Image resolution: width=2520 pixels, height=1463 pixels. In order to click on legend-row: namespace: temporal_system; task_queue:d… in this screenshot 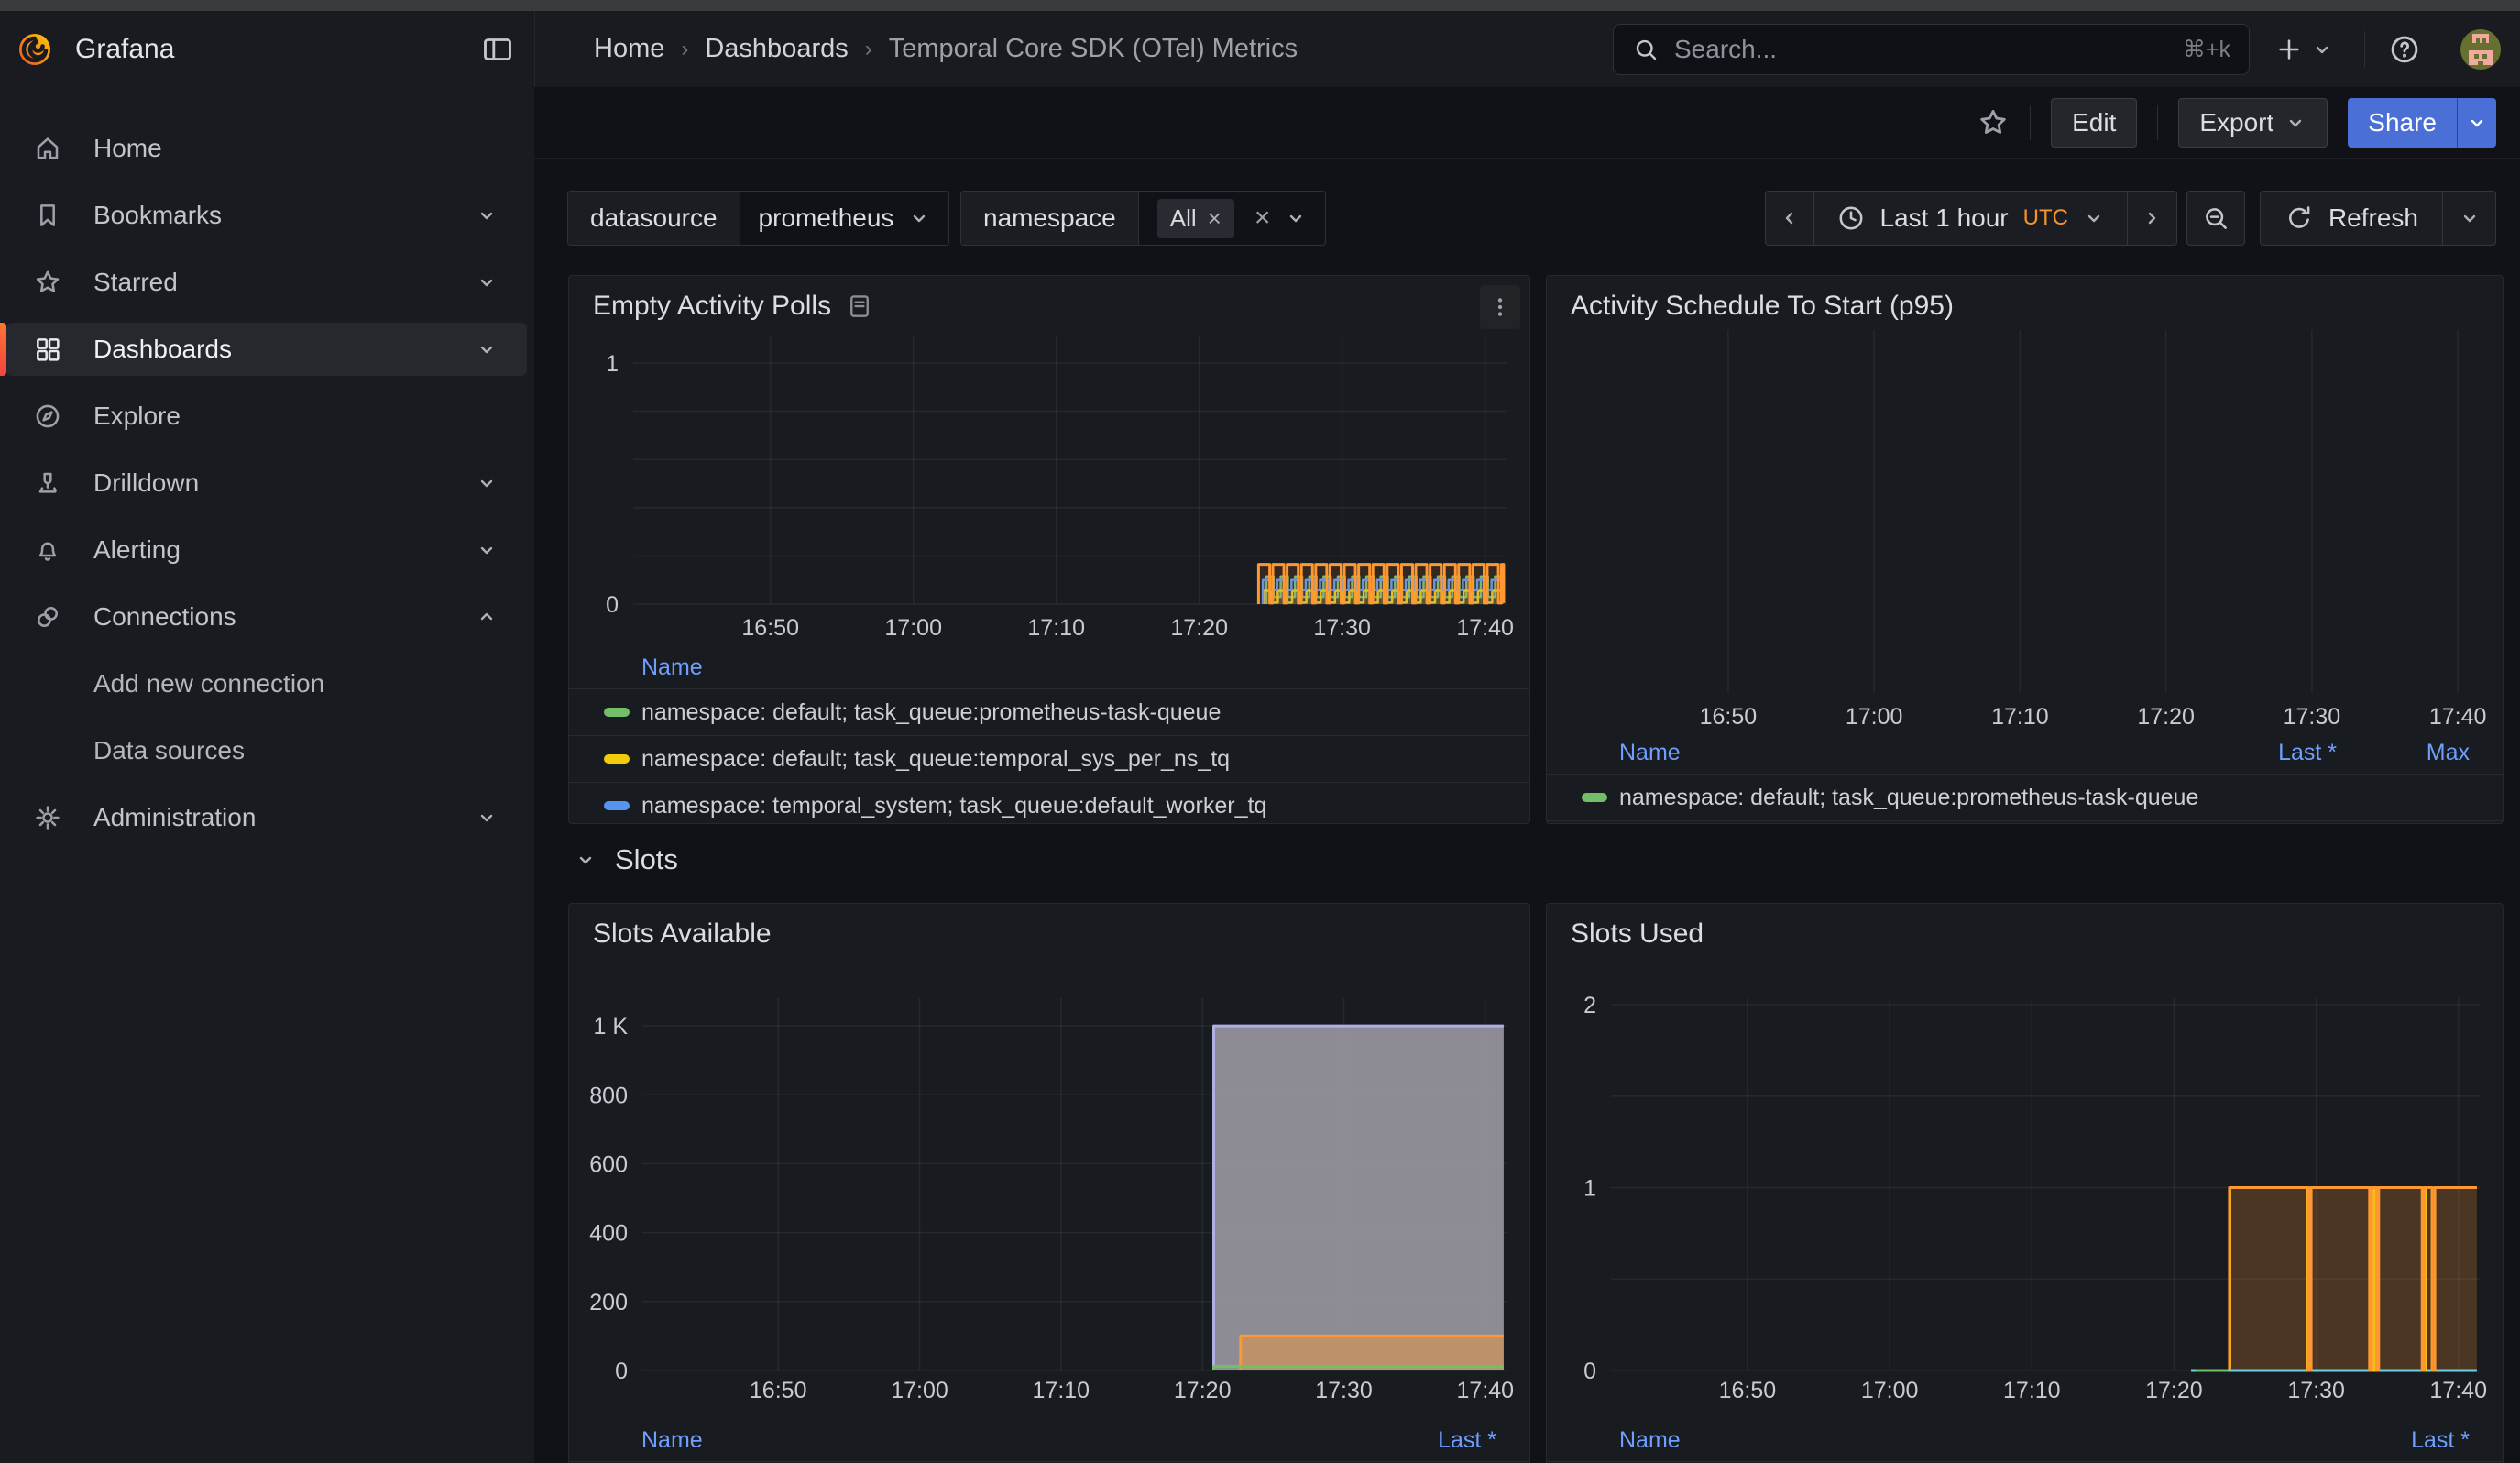, I will do `click(1049, 802)`.